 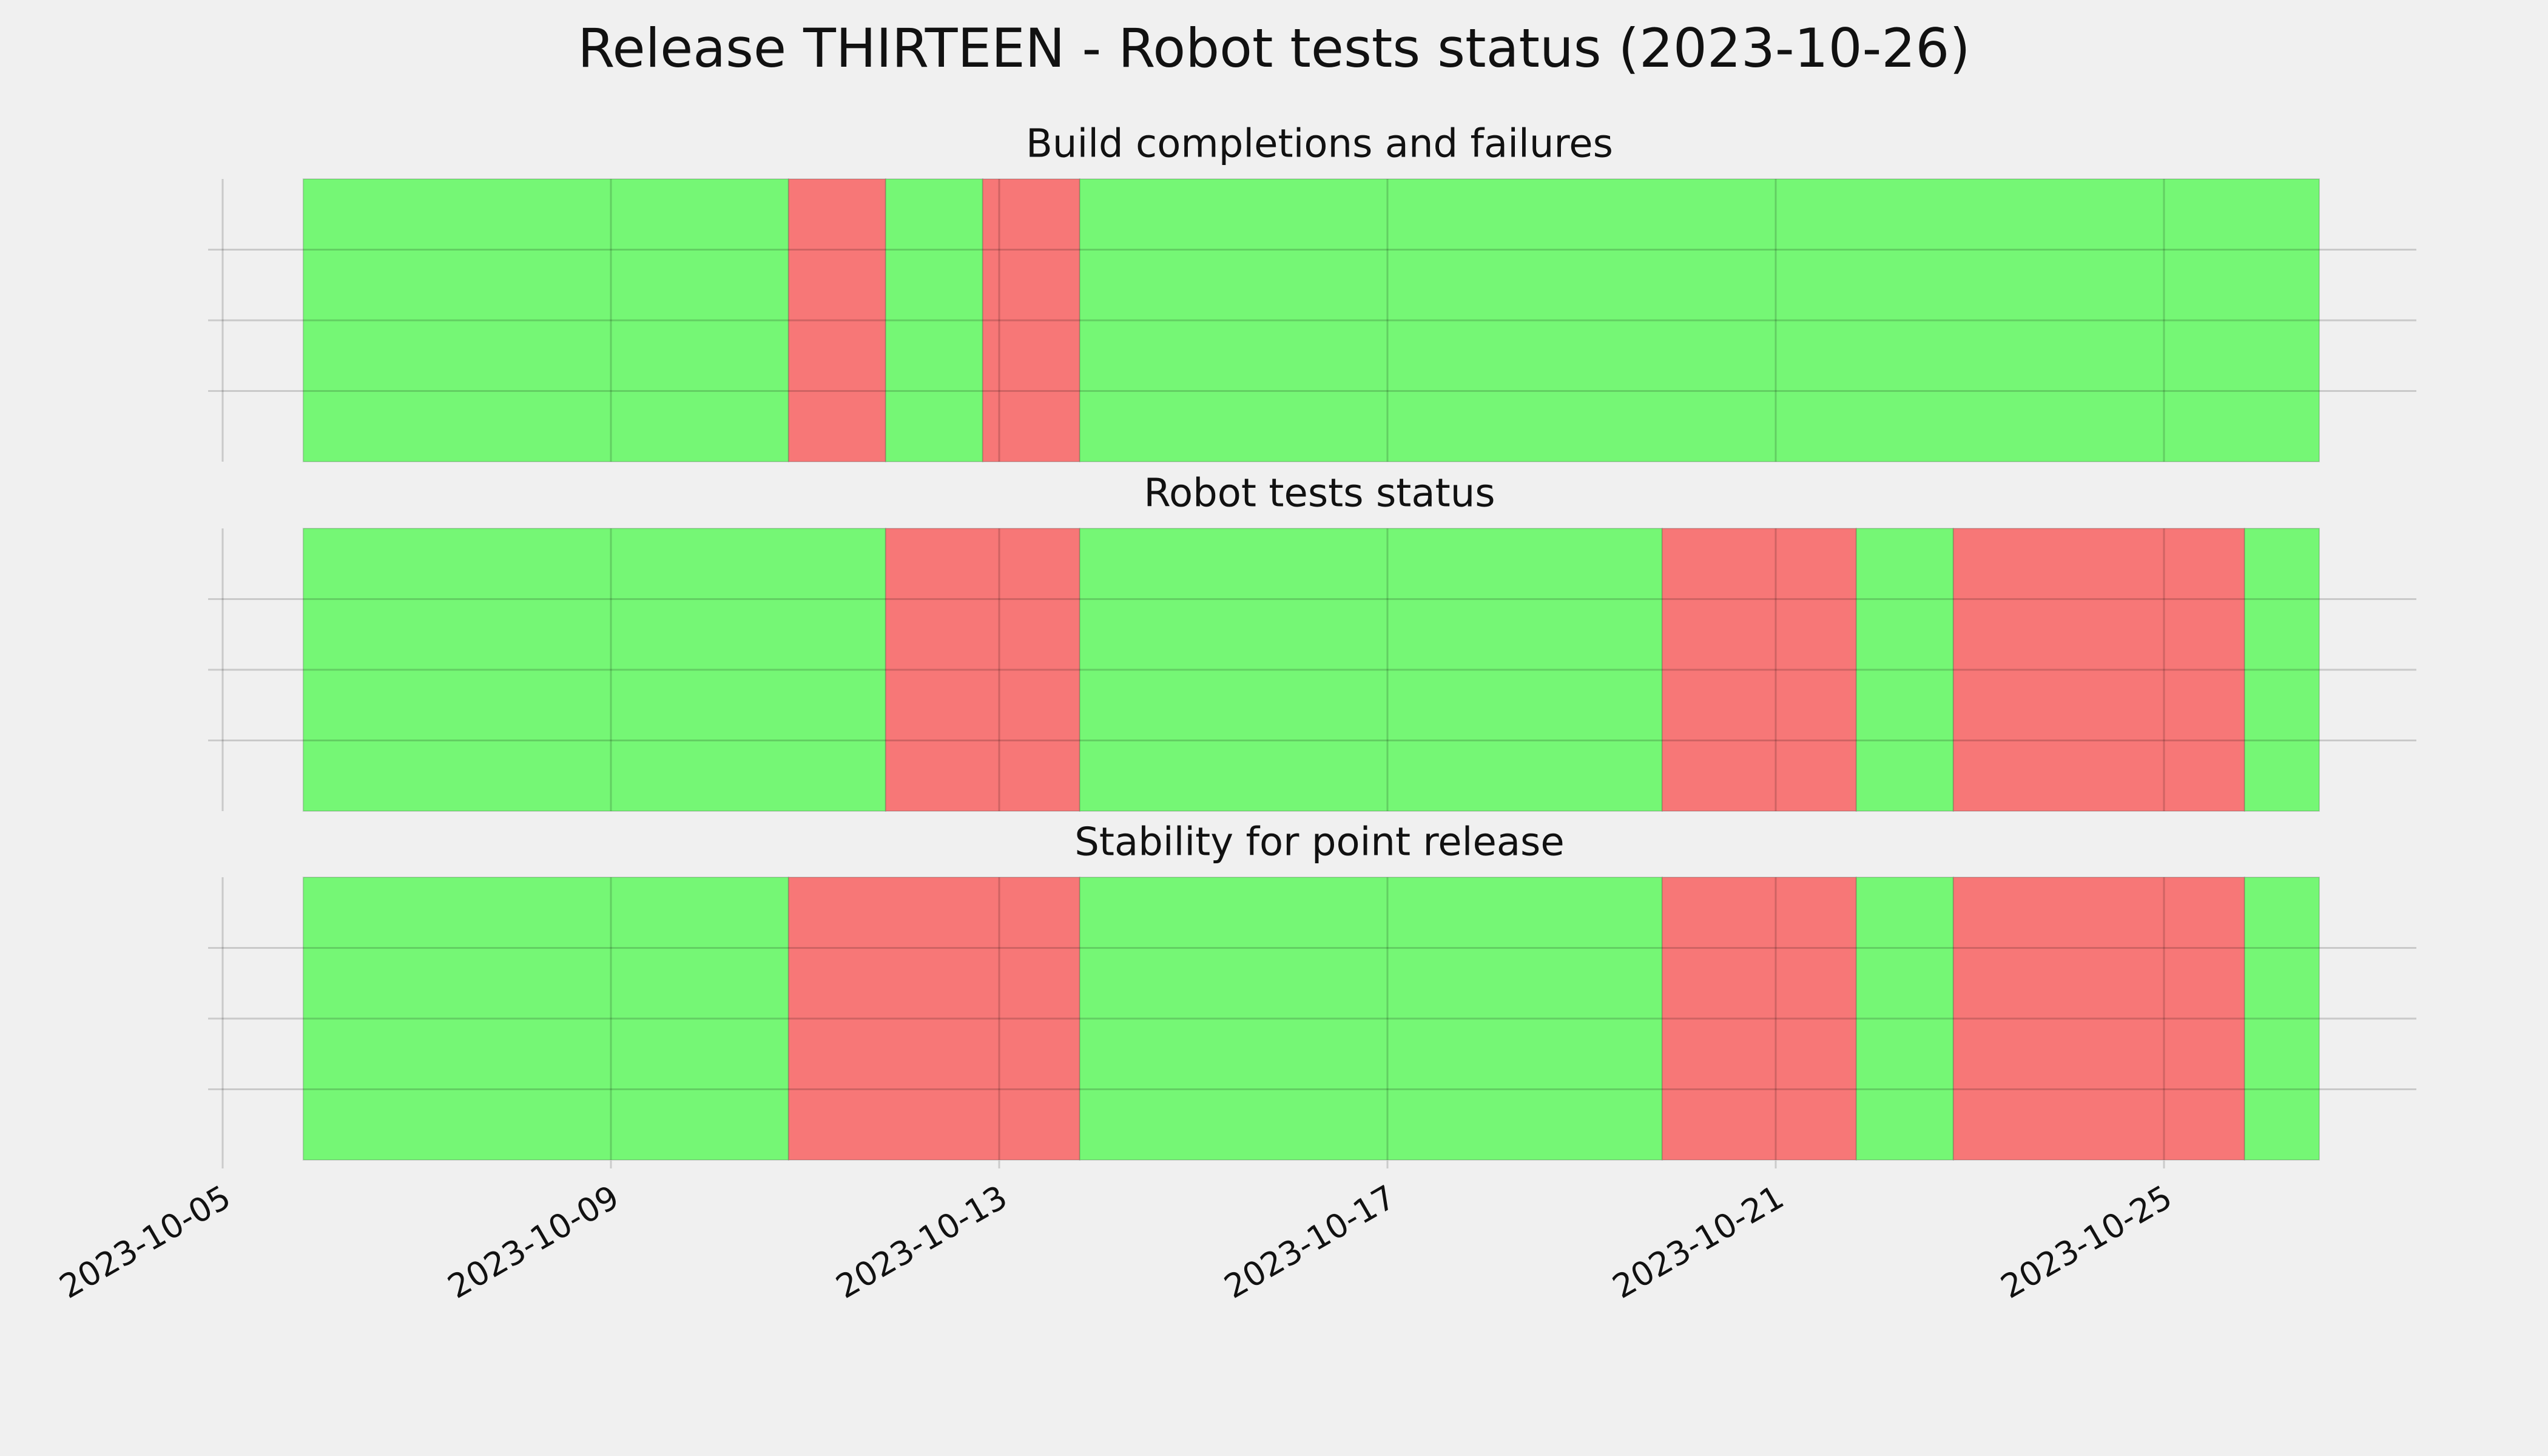 What do you see at coordinates (1319, 144) in the screenshot?
I see `panel-title: Build completions and failures` at bounding box center [1319, 144].